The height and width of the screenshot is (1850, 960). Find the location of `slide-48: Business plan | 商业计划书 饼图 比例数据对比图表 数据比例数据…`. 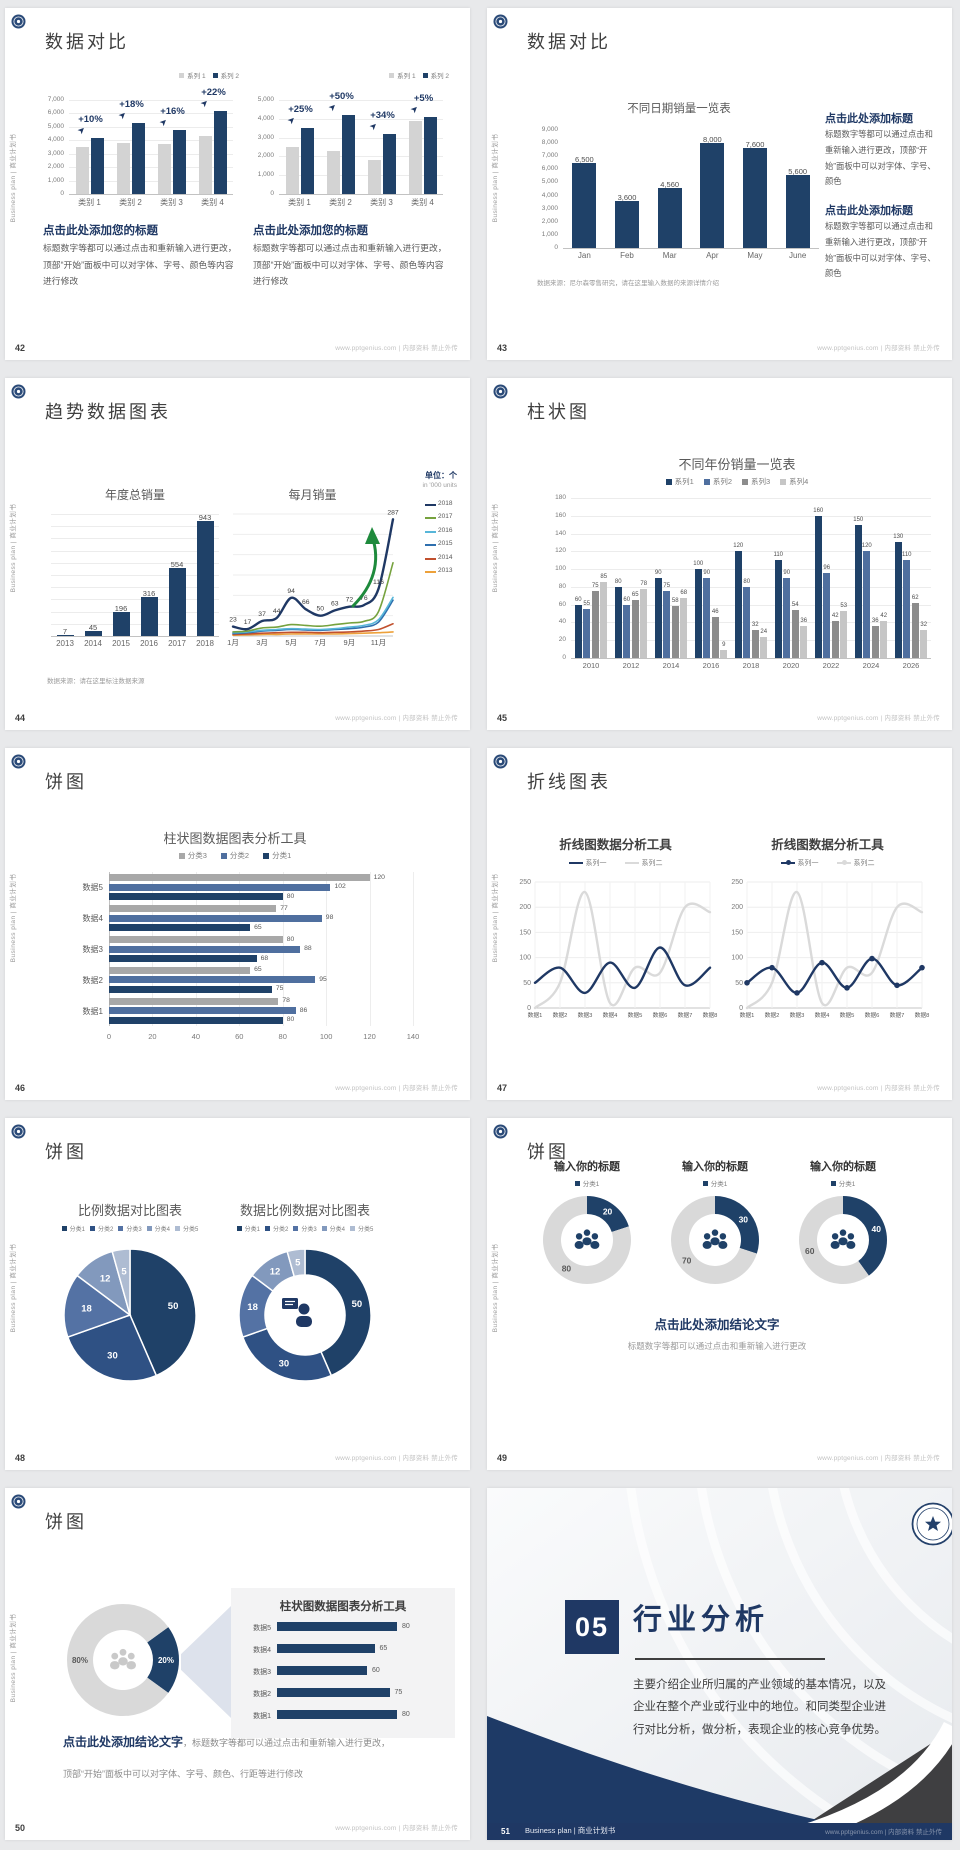

slide-48: Business plan | 商业计划书 饼图 比例数据对比图表 数据比例数据… is located at coordinates (237, 1294).